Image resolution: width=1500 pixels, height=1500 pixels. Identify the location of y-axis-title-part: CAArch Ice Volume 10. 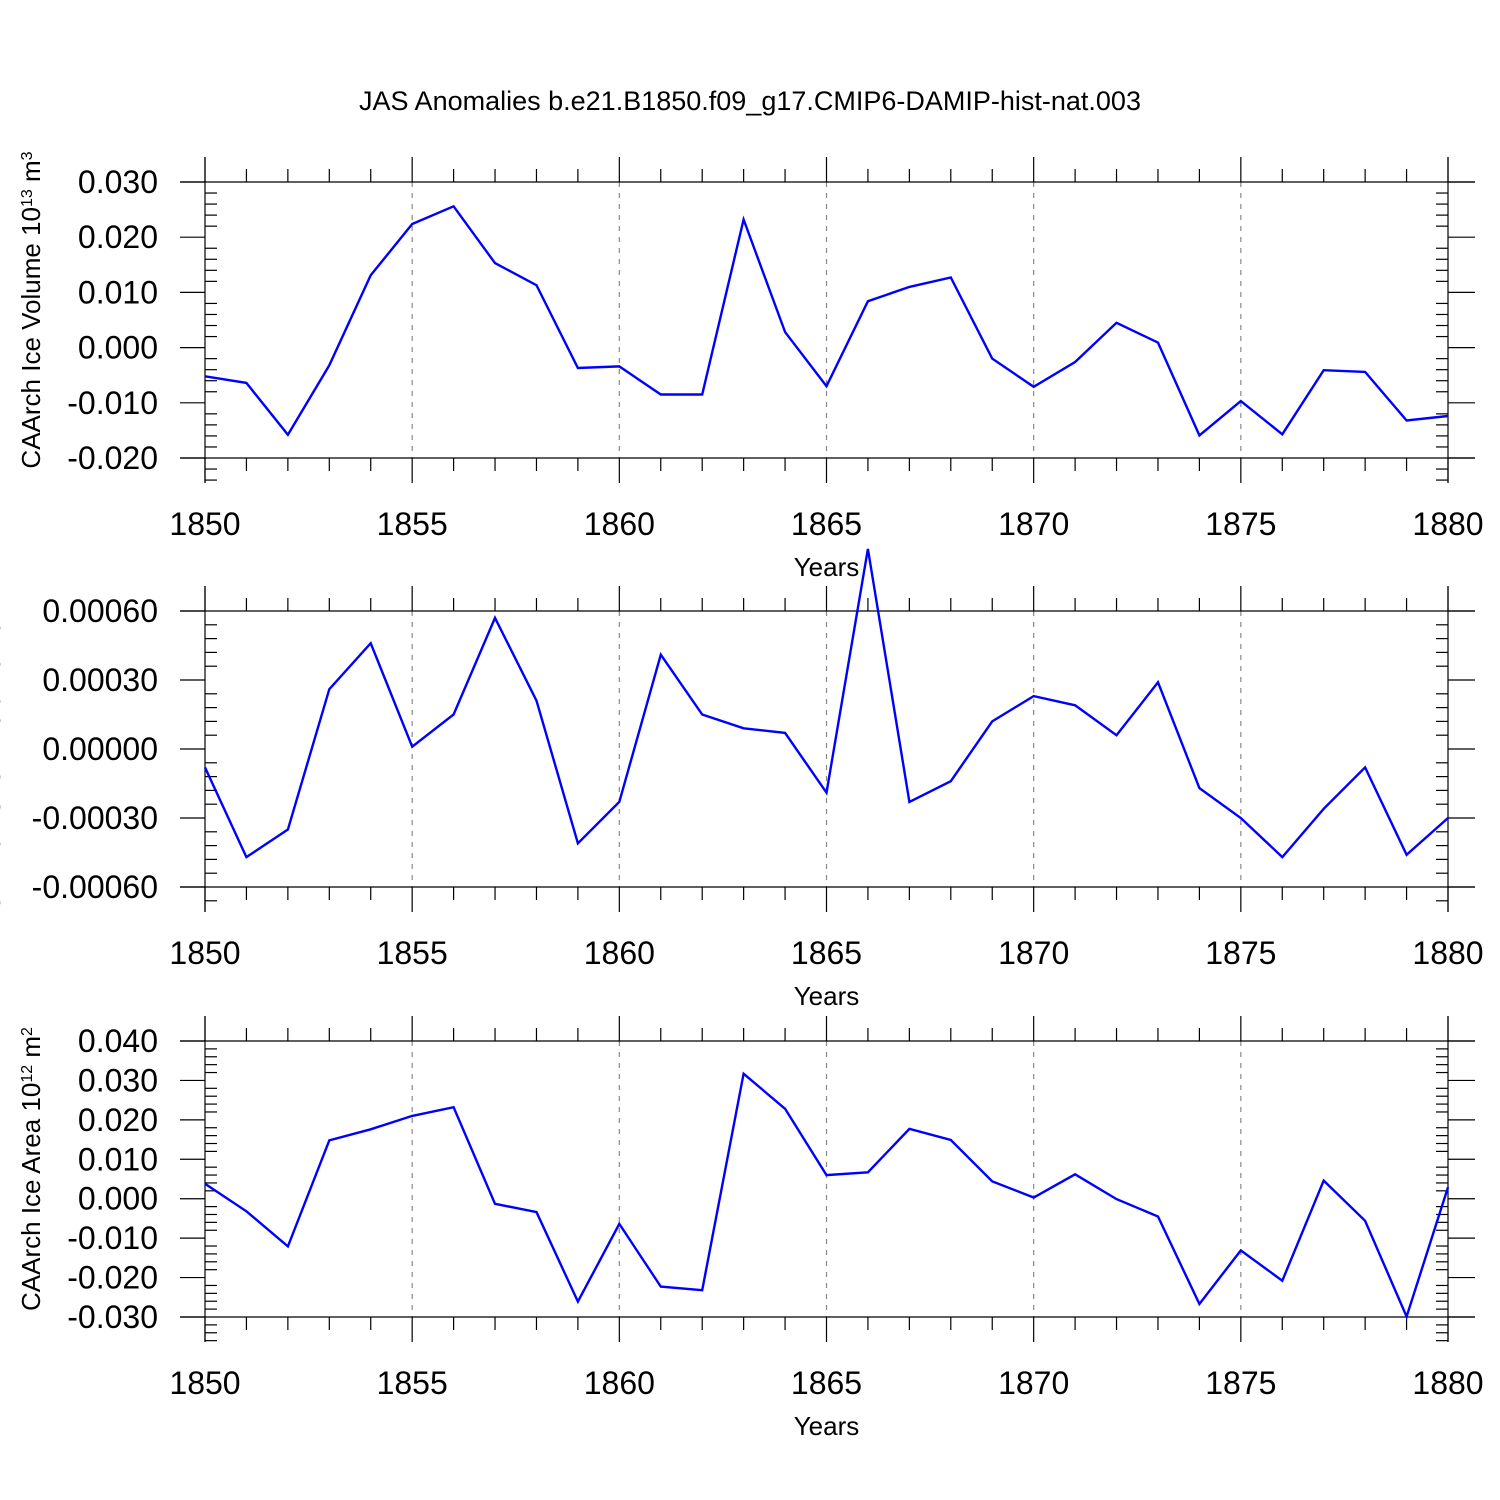
(31, 338).